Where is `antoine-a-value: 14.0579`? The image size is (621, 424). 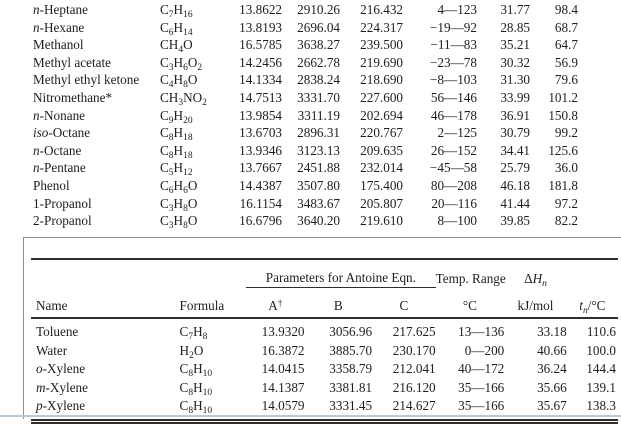
antoine-a-value: 14.0579 is located at coordinates (283, 406).